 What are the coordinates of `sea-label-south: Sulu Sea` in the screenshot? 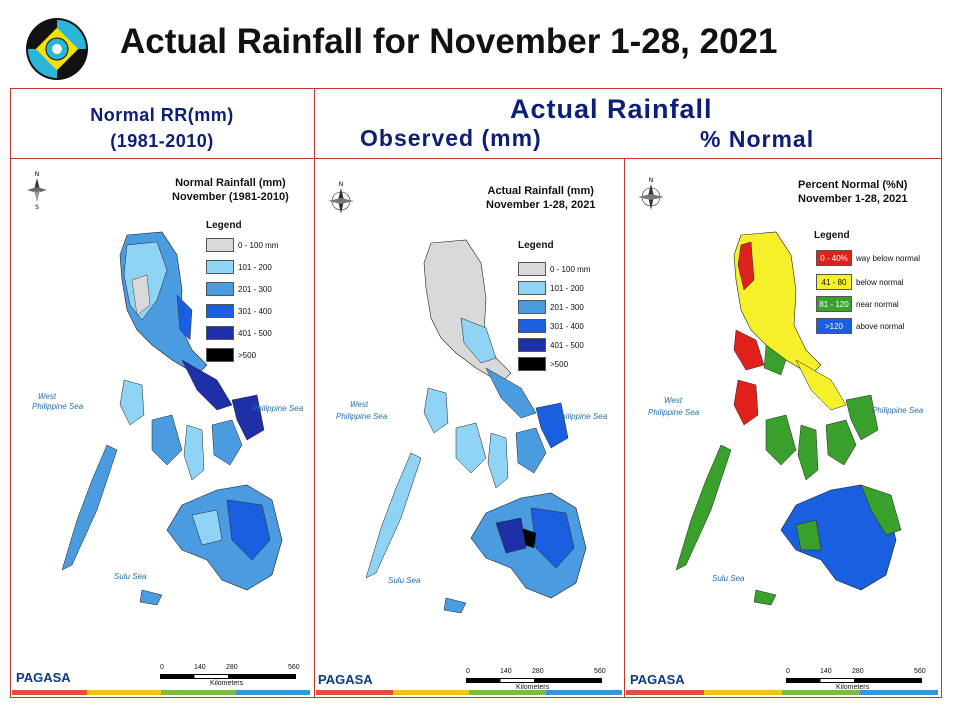 It's located at (404, 580).